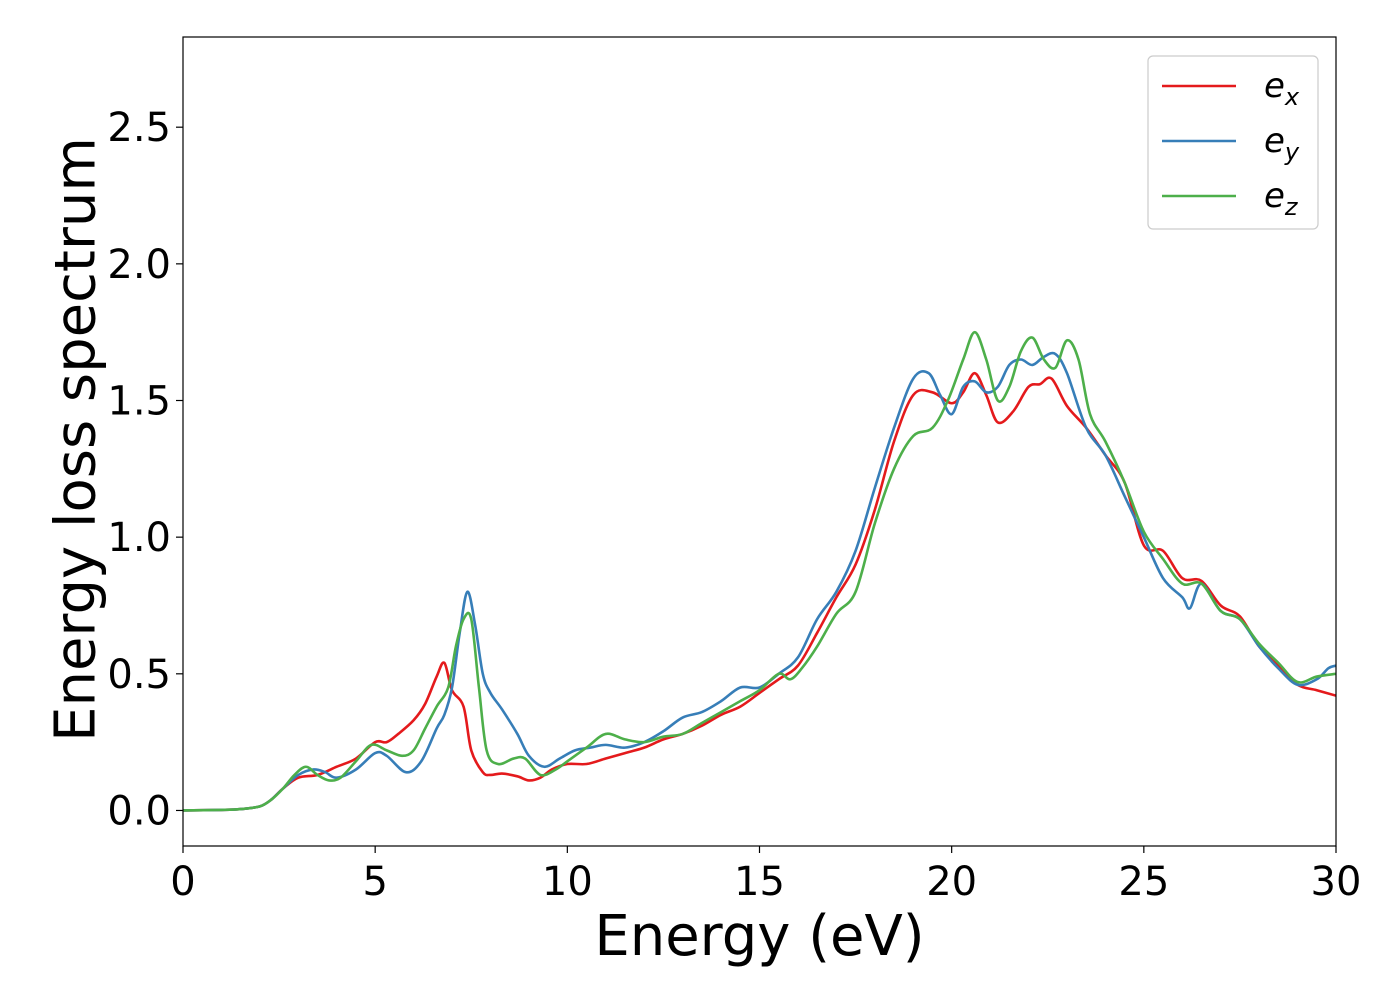 This screenshot has width=1400, height=1000. What do you see at coordinates (182, 882) in the screenshot?
I see `x-tick-label: 0` at bounding box center [182, 882].